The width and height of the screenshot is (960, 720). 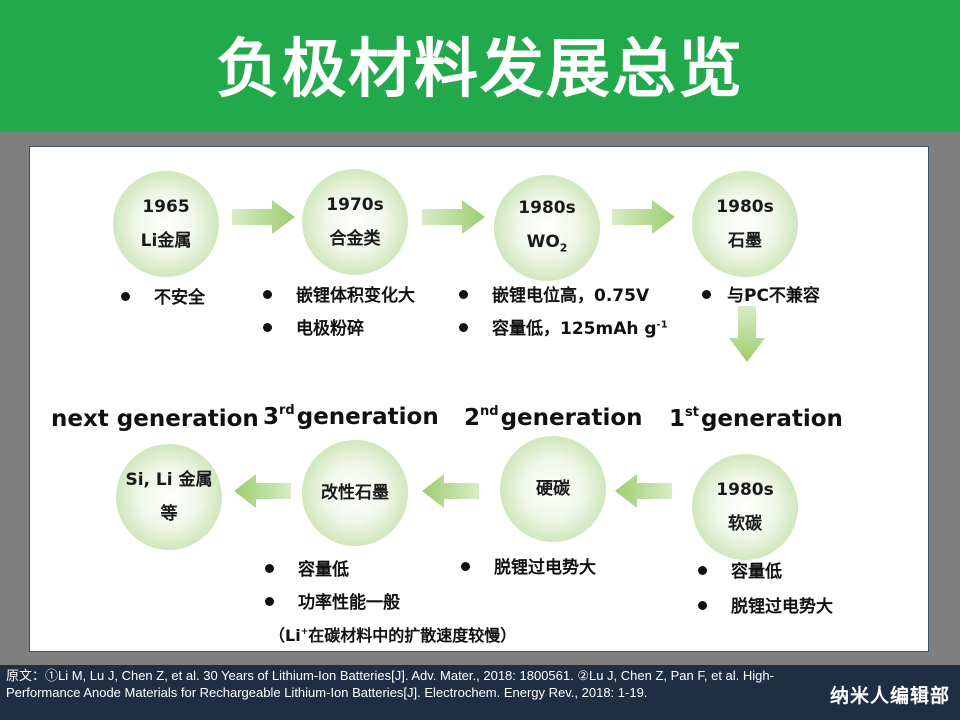 I want to click on node-hard-carbon: 硬碳, so click(x=553, y=489).